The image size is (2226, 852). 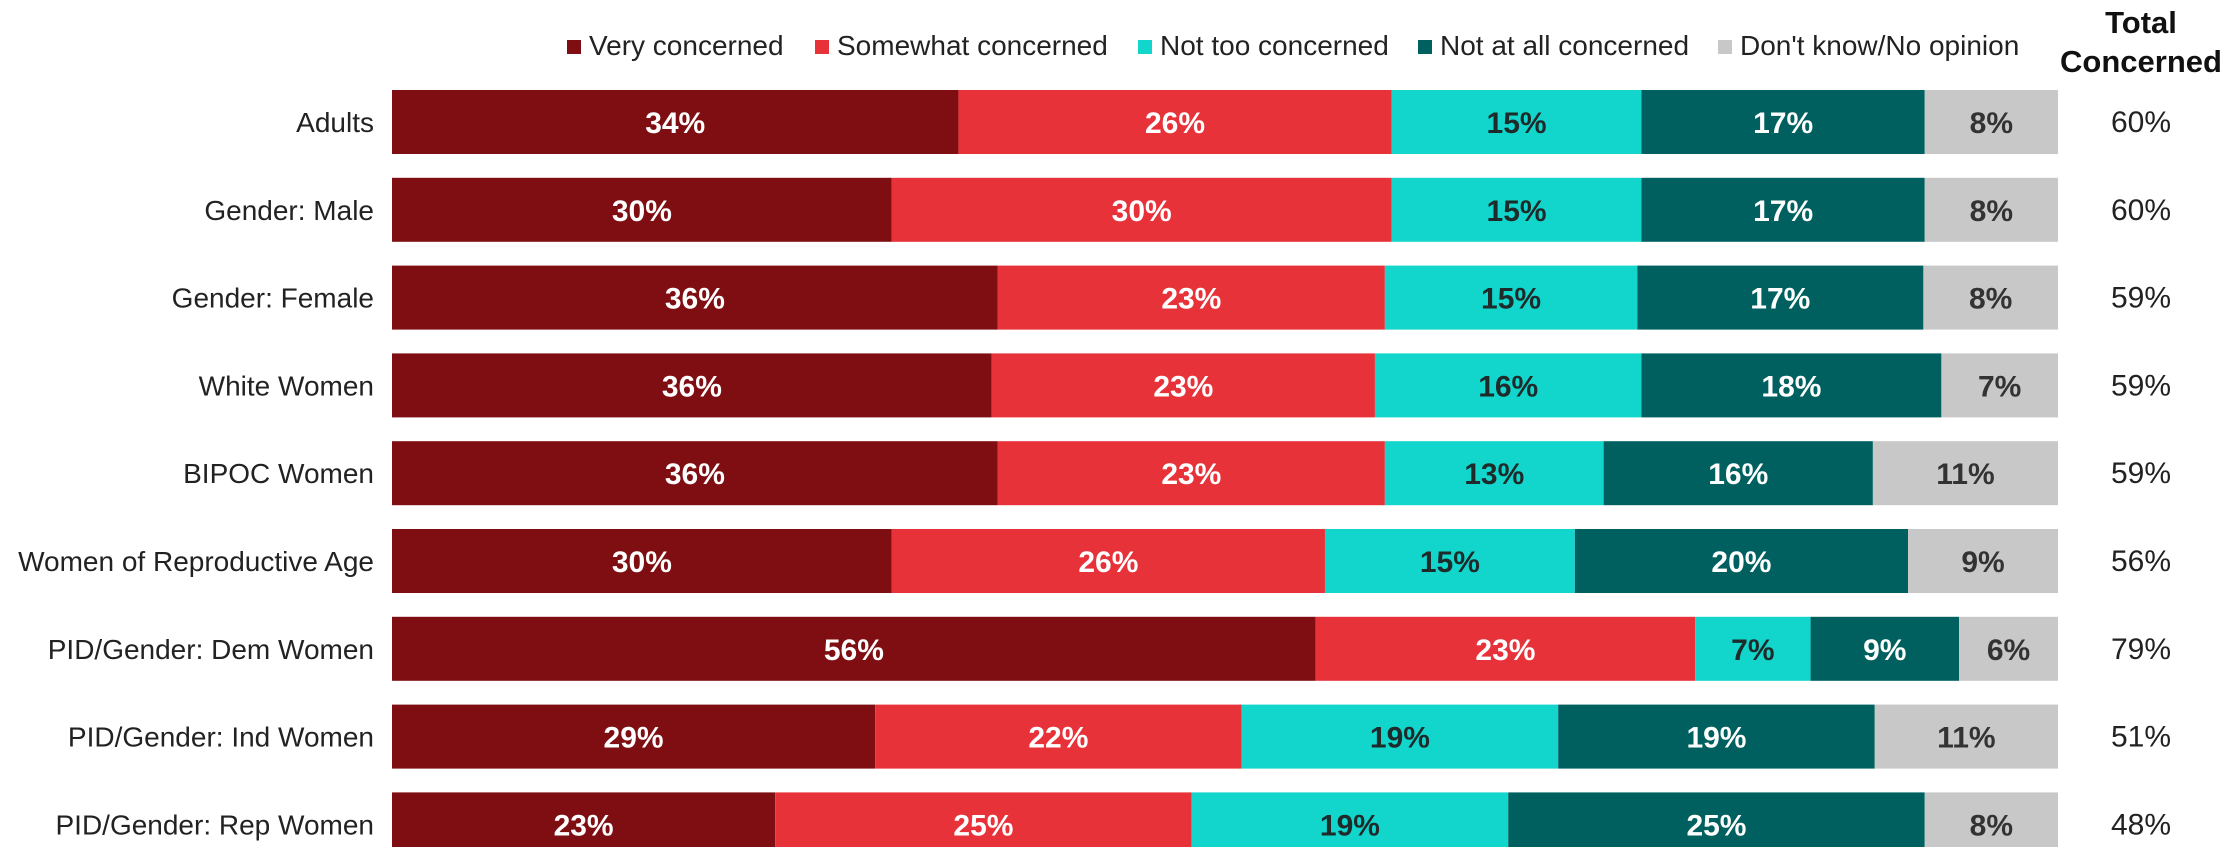 I want to click on legend-item-not-too-concerned: Not too concerned, so click(x=1263, y=45).